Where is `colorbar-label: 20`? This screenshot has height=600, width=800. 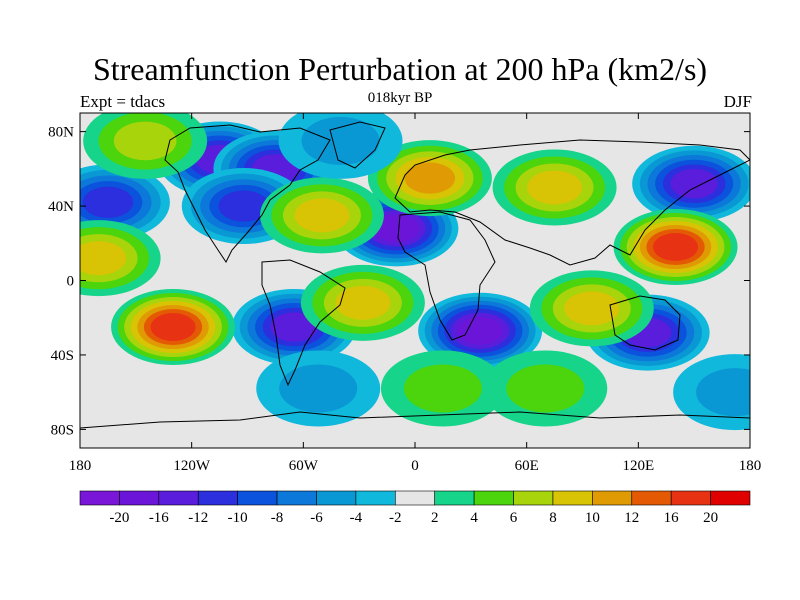 colorbar-label: 20 is located at coordinates (710, 518).